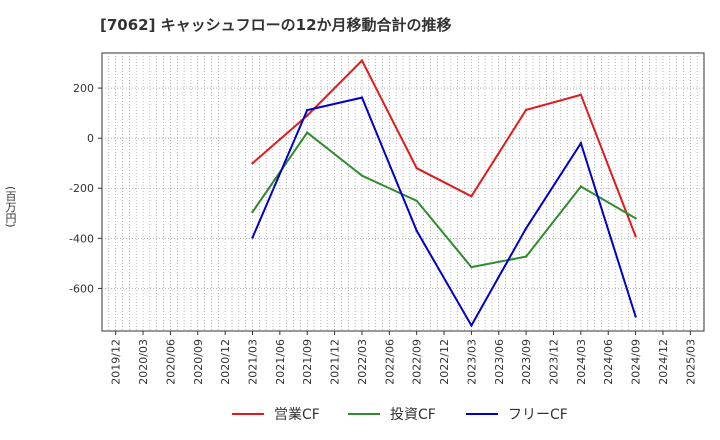  Describe the element at coordinates (297, 415) in the screenshot. I see `legend-label: 営業CF` at that location.